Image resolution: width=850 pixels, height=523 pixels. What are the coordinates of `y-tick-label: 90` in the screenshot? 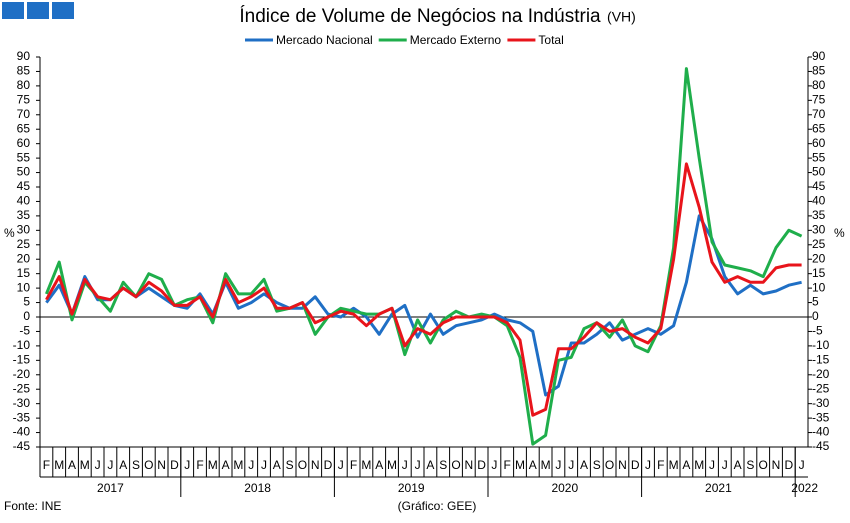 It's located at (24, 56).